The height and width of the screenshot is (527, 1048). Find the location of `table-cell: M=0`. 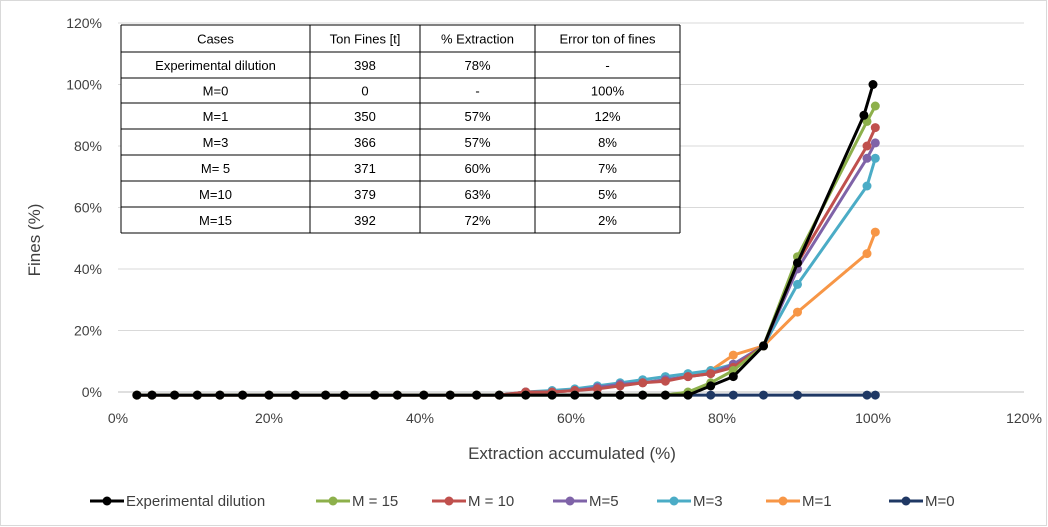

table-cell: M=0 is located at coordinates (216, 91).